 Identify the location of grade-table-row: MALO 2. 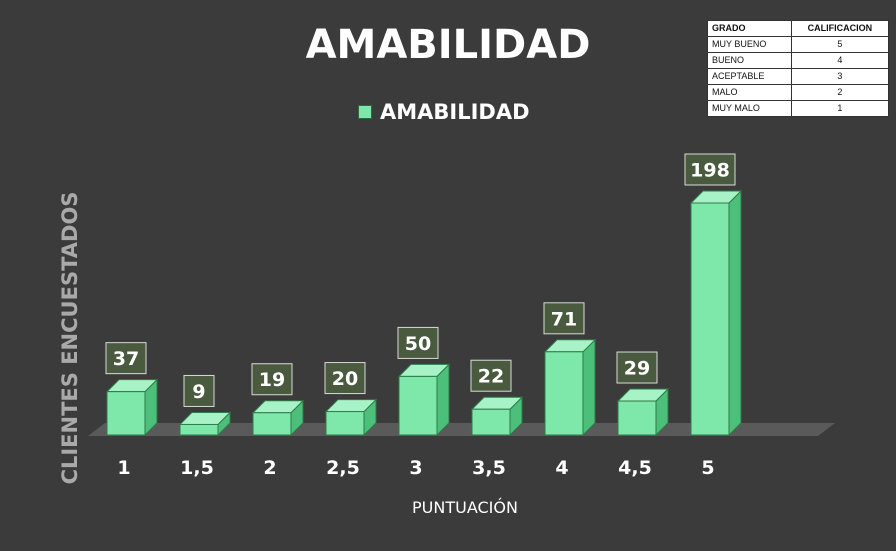
(798, 92).